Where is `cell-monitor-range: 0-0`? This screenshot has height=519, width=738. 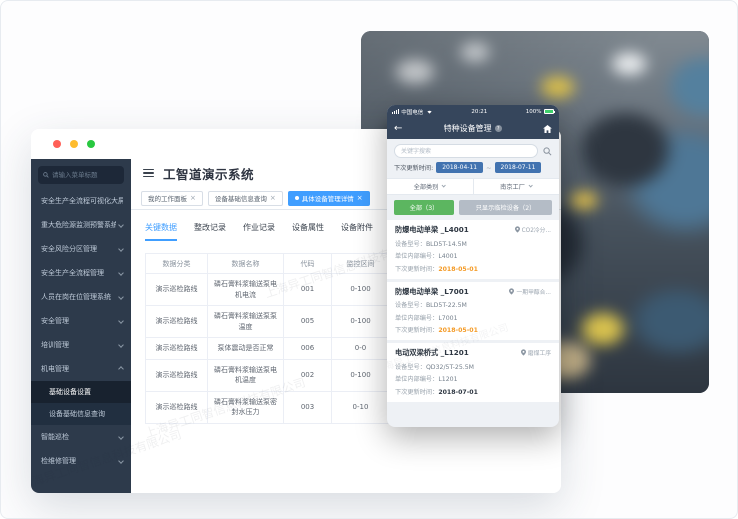
cell-monitor-range: 0-0 is located at coordinates (360, 348).